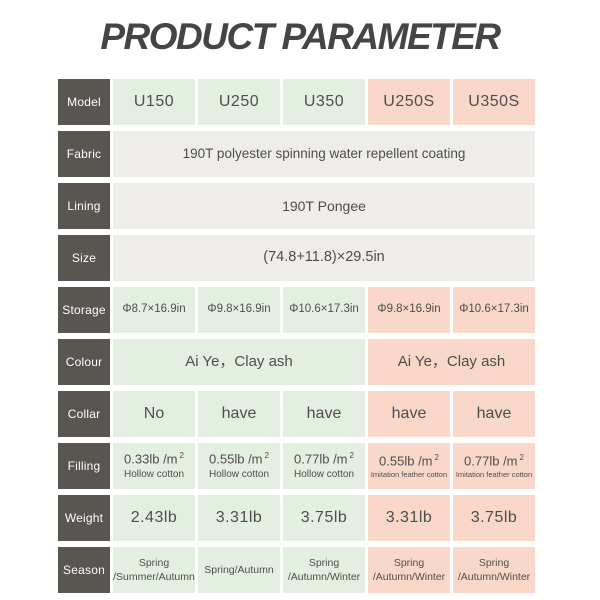  What do you see at coordinates (84, 518) in the screenshot?
I see `row-label-weight: Weight` at bounding box center [84, 518].